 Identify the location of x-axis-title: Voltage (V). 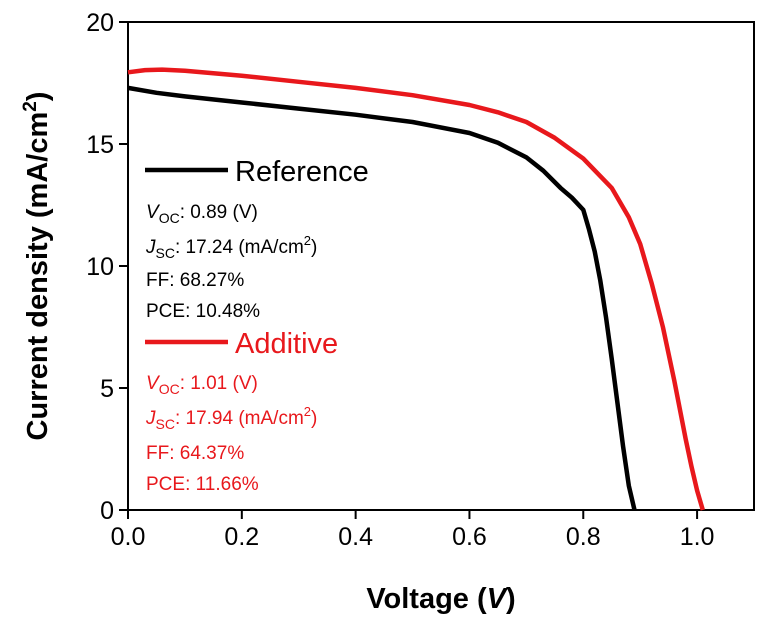
(440, 599).